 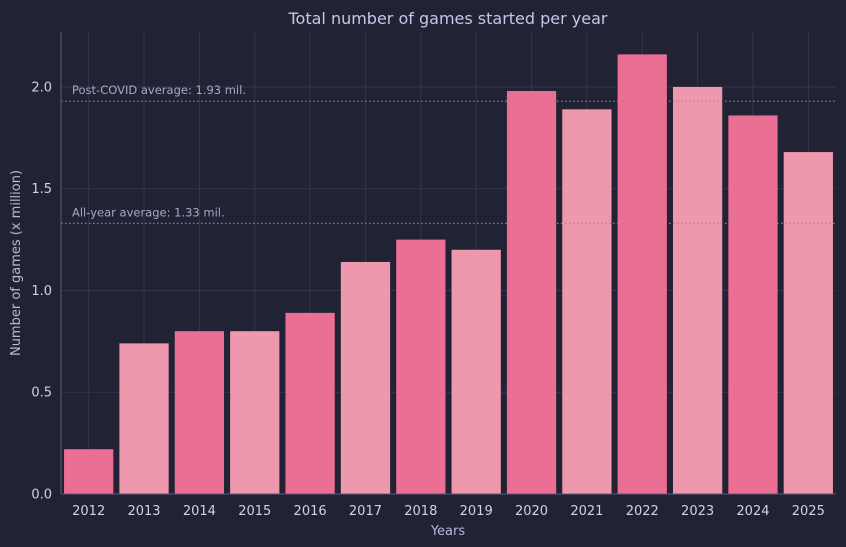 What do you see at coordinates (148, 212) in the screenshot?
I see `reference-line-label-2: All-year average: 1.33 mil.` at bounding box center [148, 212].